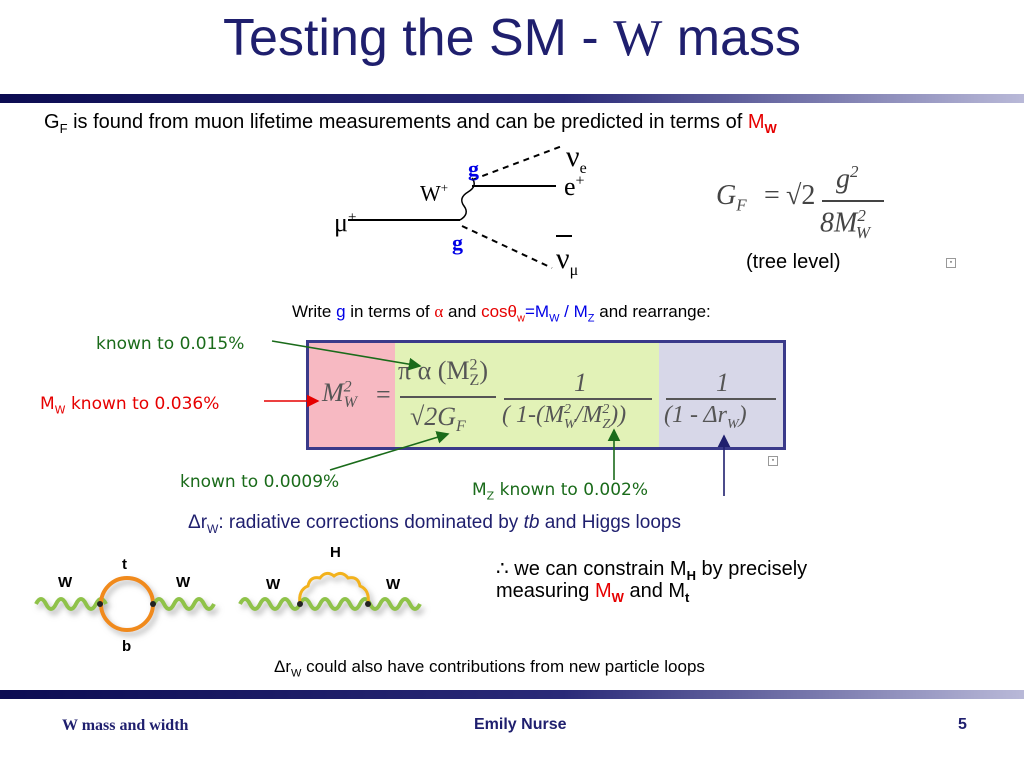  I want to click on page-number: 5, so click(962, 724).